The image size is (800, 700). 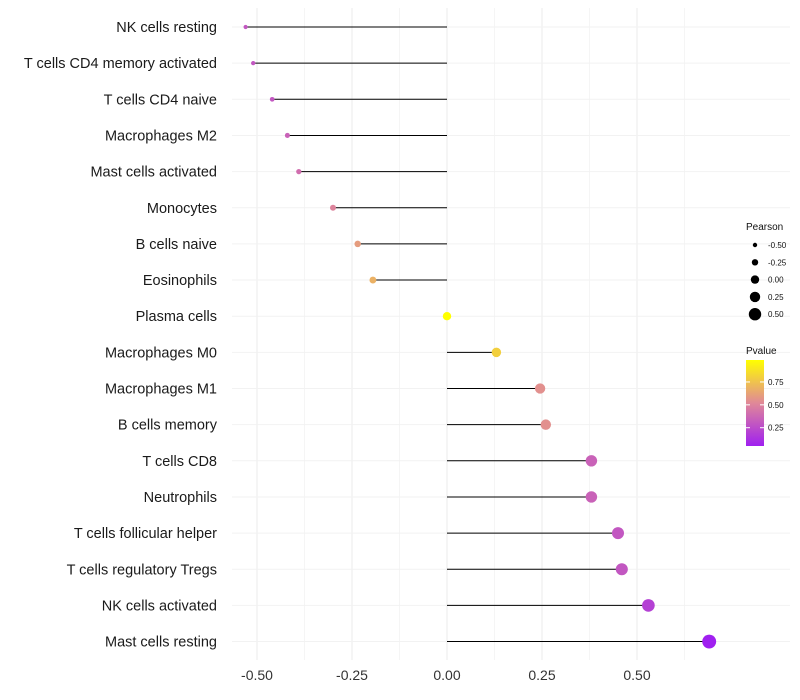 I want to click on x-tick-label: 0.00, so click(x=446, y=675).